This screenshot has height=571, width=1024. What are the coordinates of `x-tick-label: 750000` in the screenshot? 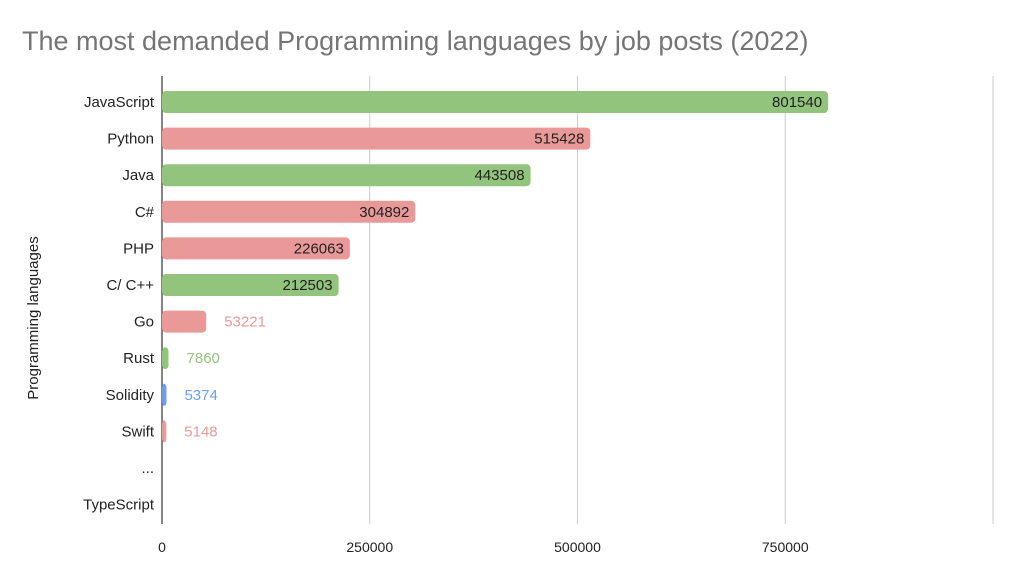 It's located at (785, 547).